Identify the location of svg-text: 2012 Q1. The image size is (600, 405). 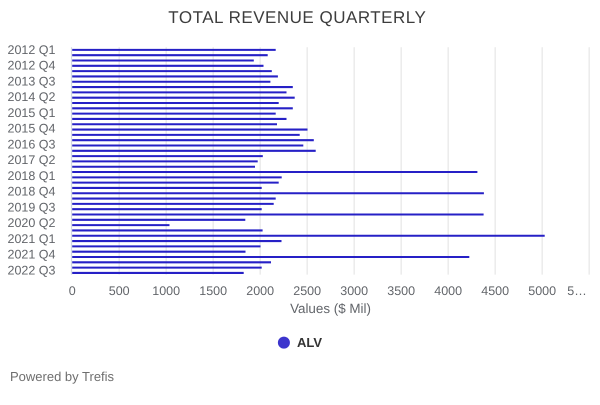
(32, 50).